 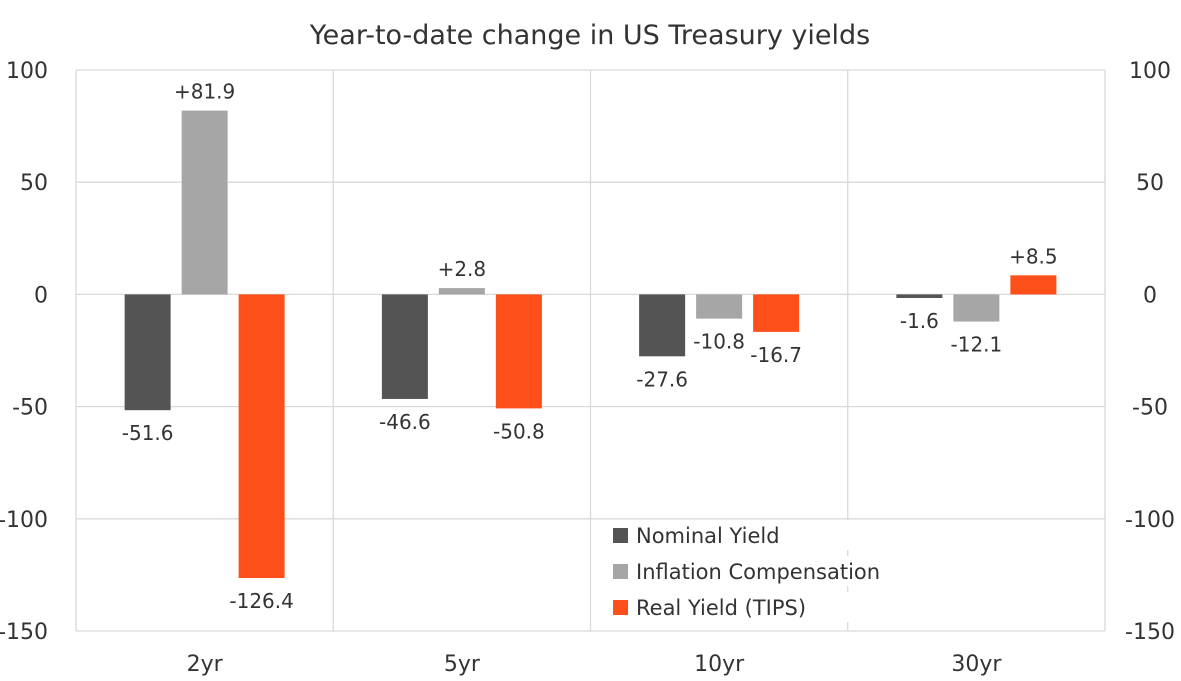 What do you see at coordinates (976, 664) in the screenshot?
I see `x-tick-label: 30yr` at bounding box center [976, 664].